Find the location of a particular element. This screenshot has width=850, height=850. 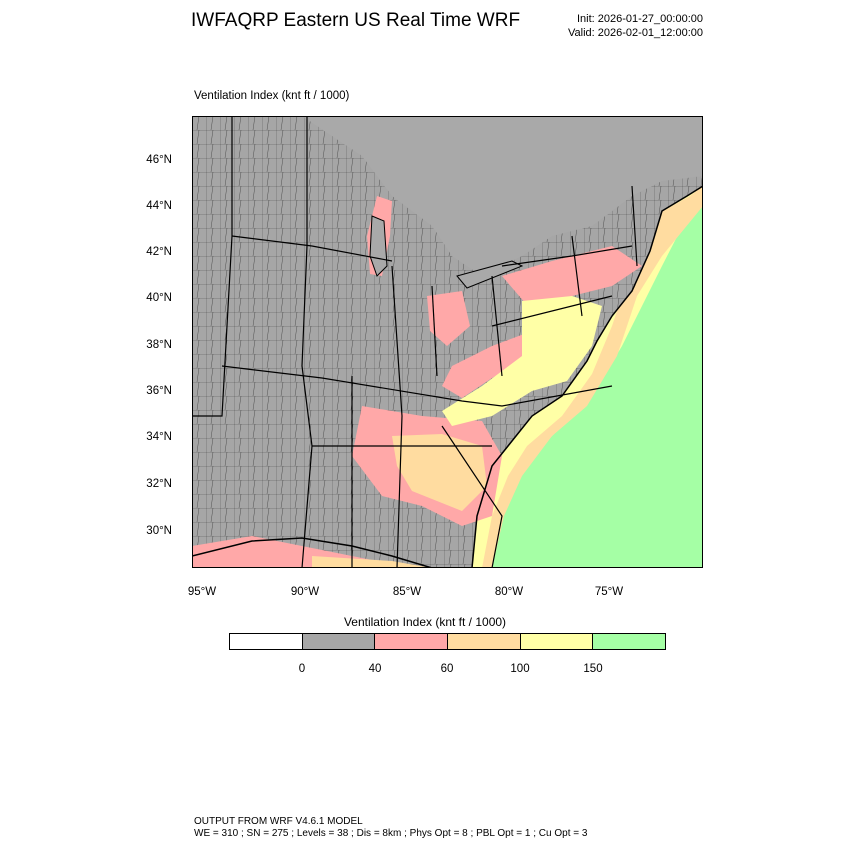

field-label: Ventilation Index (knt ft / 1000) is located at coordinates (272, 96).